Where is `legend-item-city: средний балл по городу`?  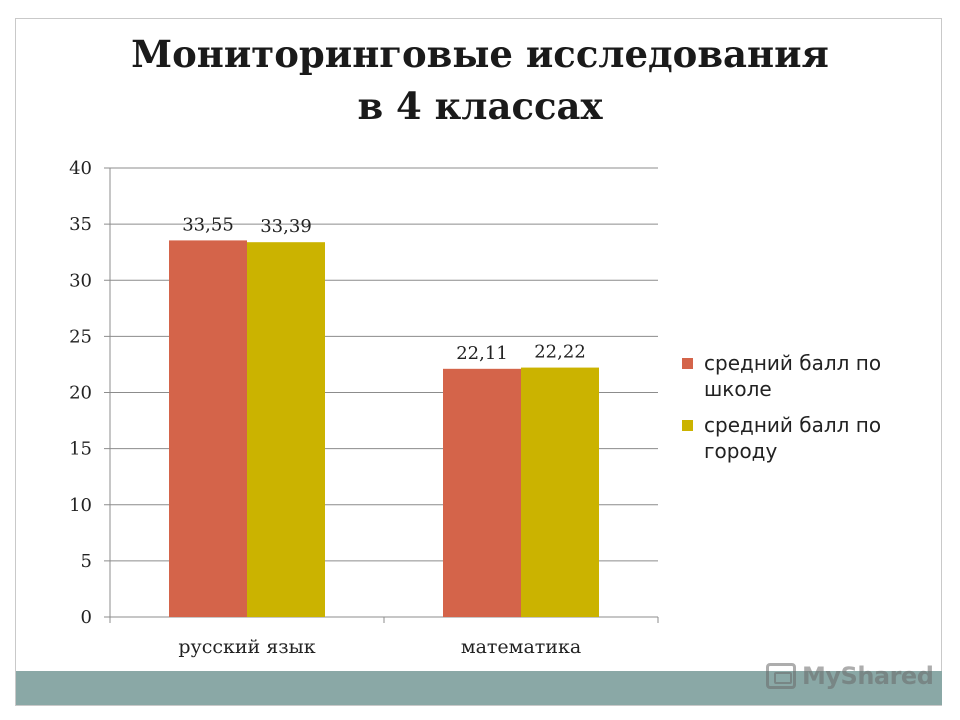 legend-item-city: средний балл по городу is located at coordinates (802, 438).